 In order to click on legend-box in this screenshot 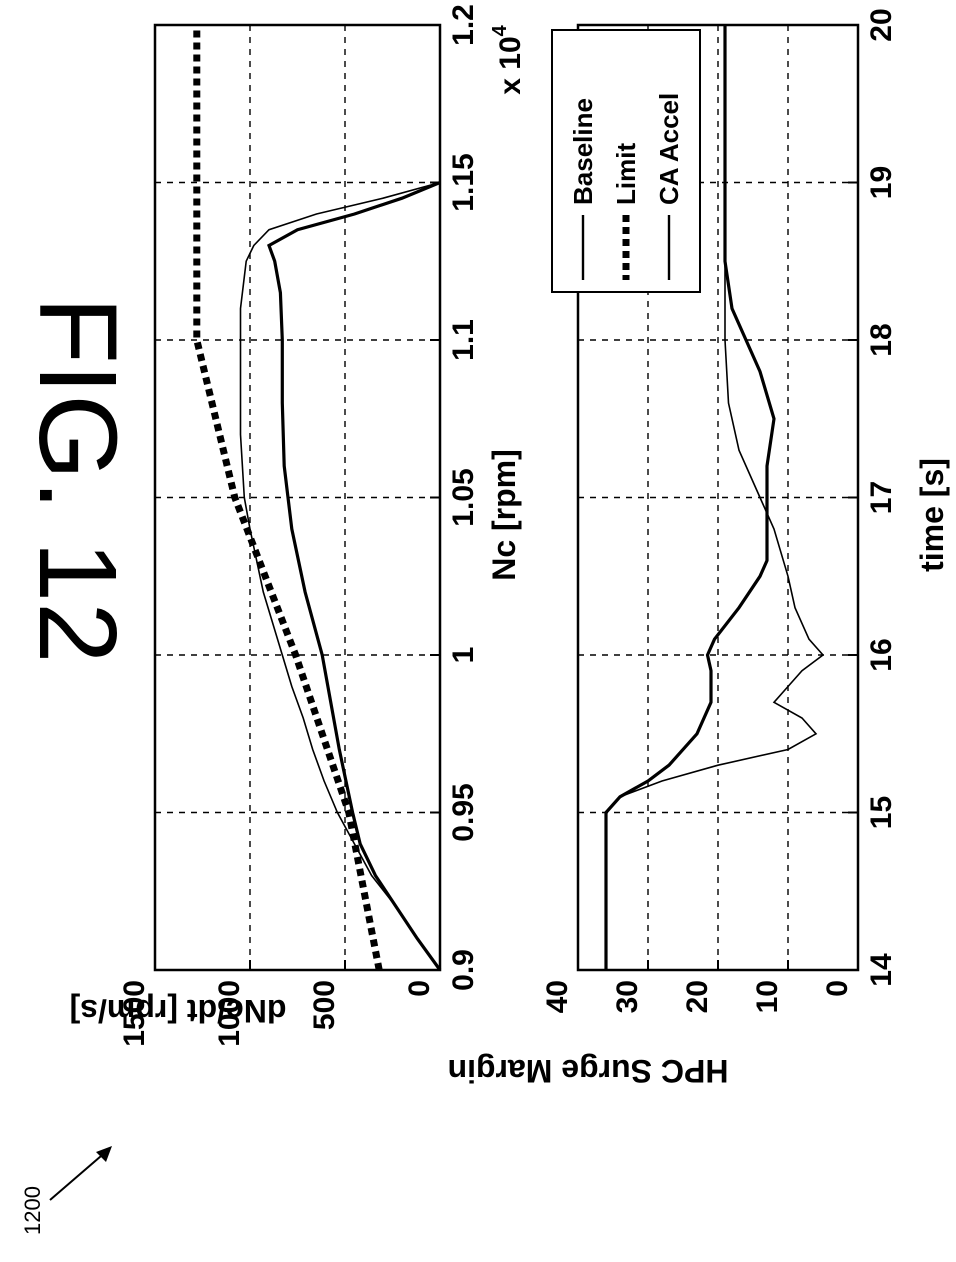, I will do `click(626, 161)`.